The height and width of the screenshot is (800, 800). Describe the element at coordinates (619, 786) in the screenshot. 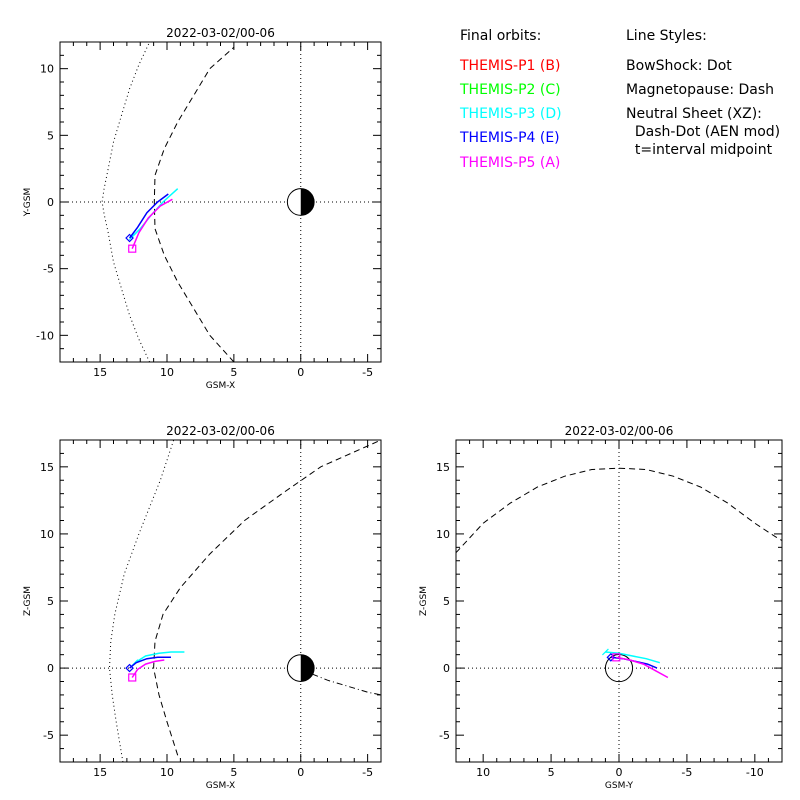

I see `x-axis-label: GSM-Y` at that location.